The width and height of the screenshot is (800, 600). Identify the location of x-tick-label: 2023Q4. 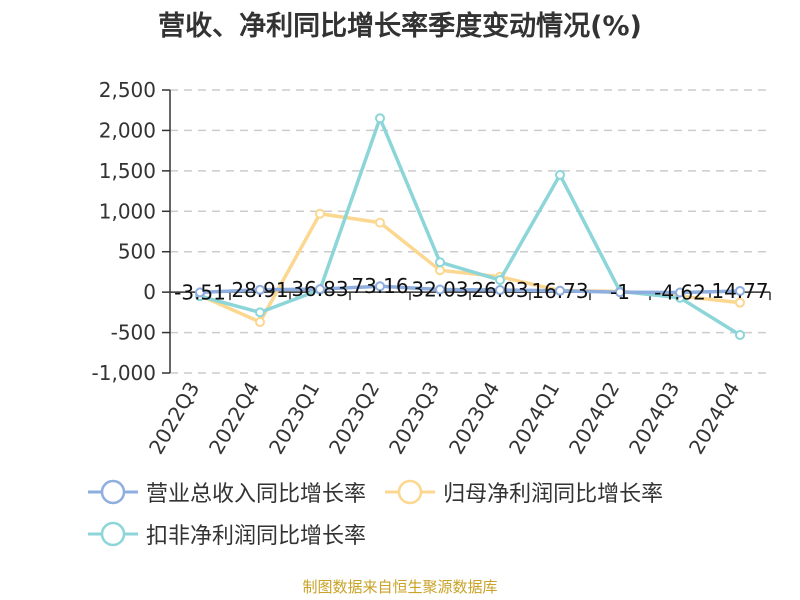
(474, 418).